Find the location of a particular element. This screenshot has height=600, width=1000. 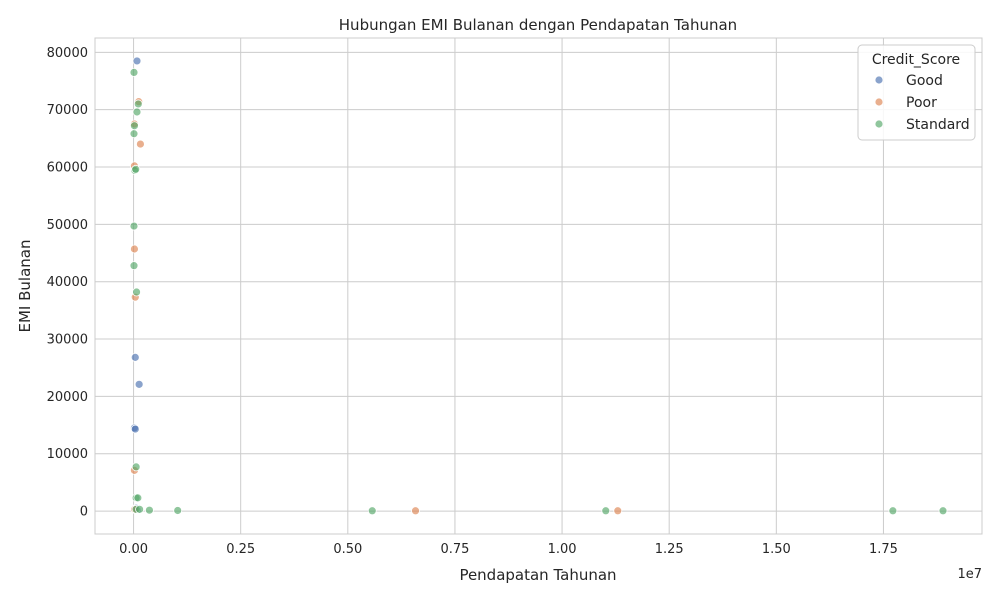

legend: Credit_Score Good Poor Standard is located at coordinates (916, 92).